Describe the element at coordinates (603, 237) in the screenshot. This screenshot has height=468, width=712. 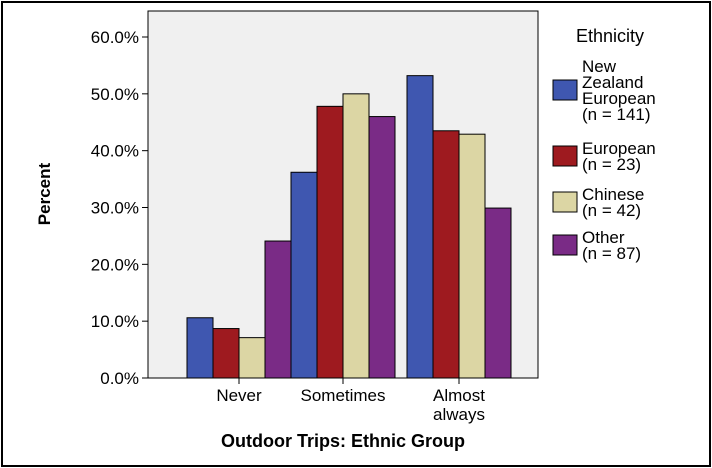
I see `legend-label: Other` at that location.